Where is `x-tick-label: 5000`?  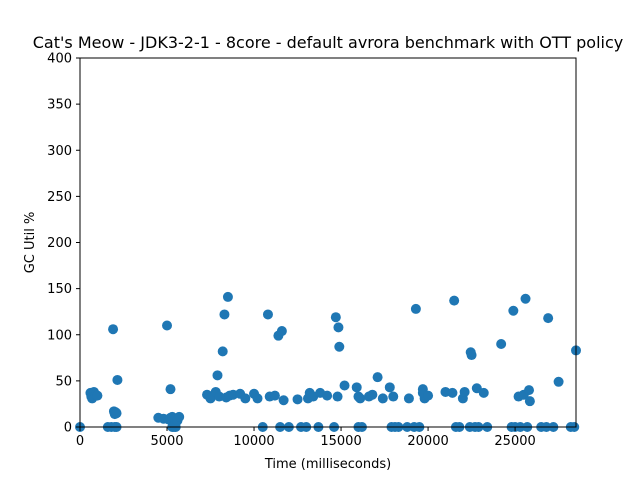 x-tick-label: 5000 is located at coordinates (166, 441).